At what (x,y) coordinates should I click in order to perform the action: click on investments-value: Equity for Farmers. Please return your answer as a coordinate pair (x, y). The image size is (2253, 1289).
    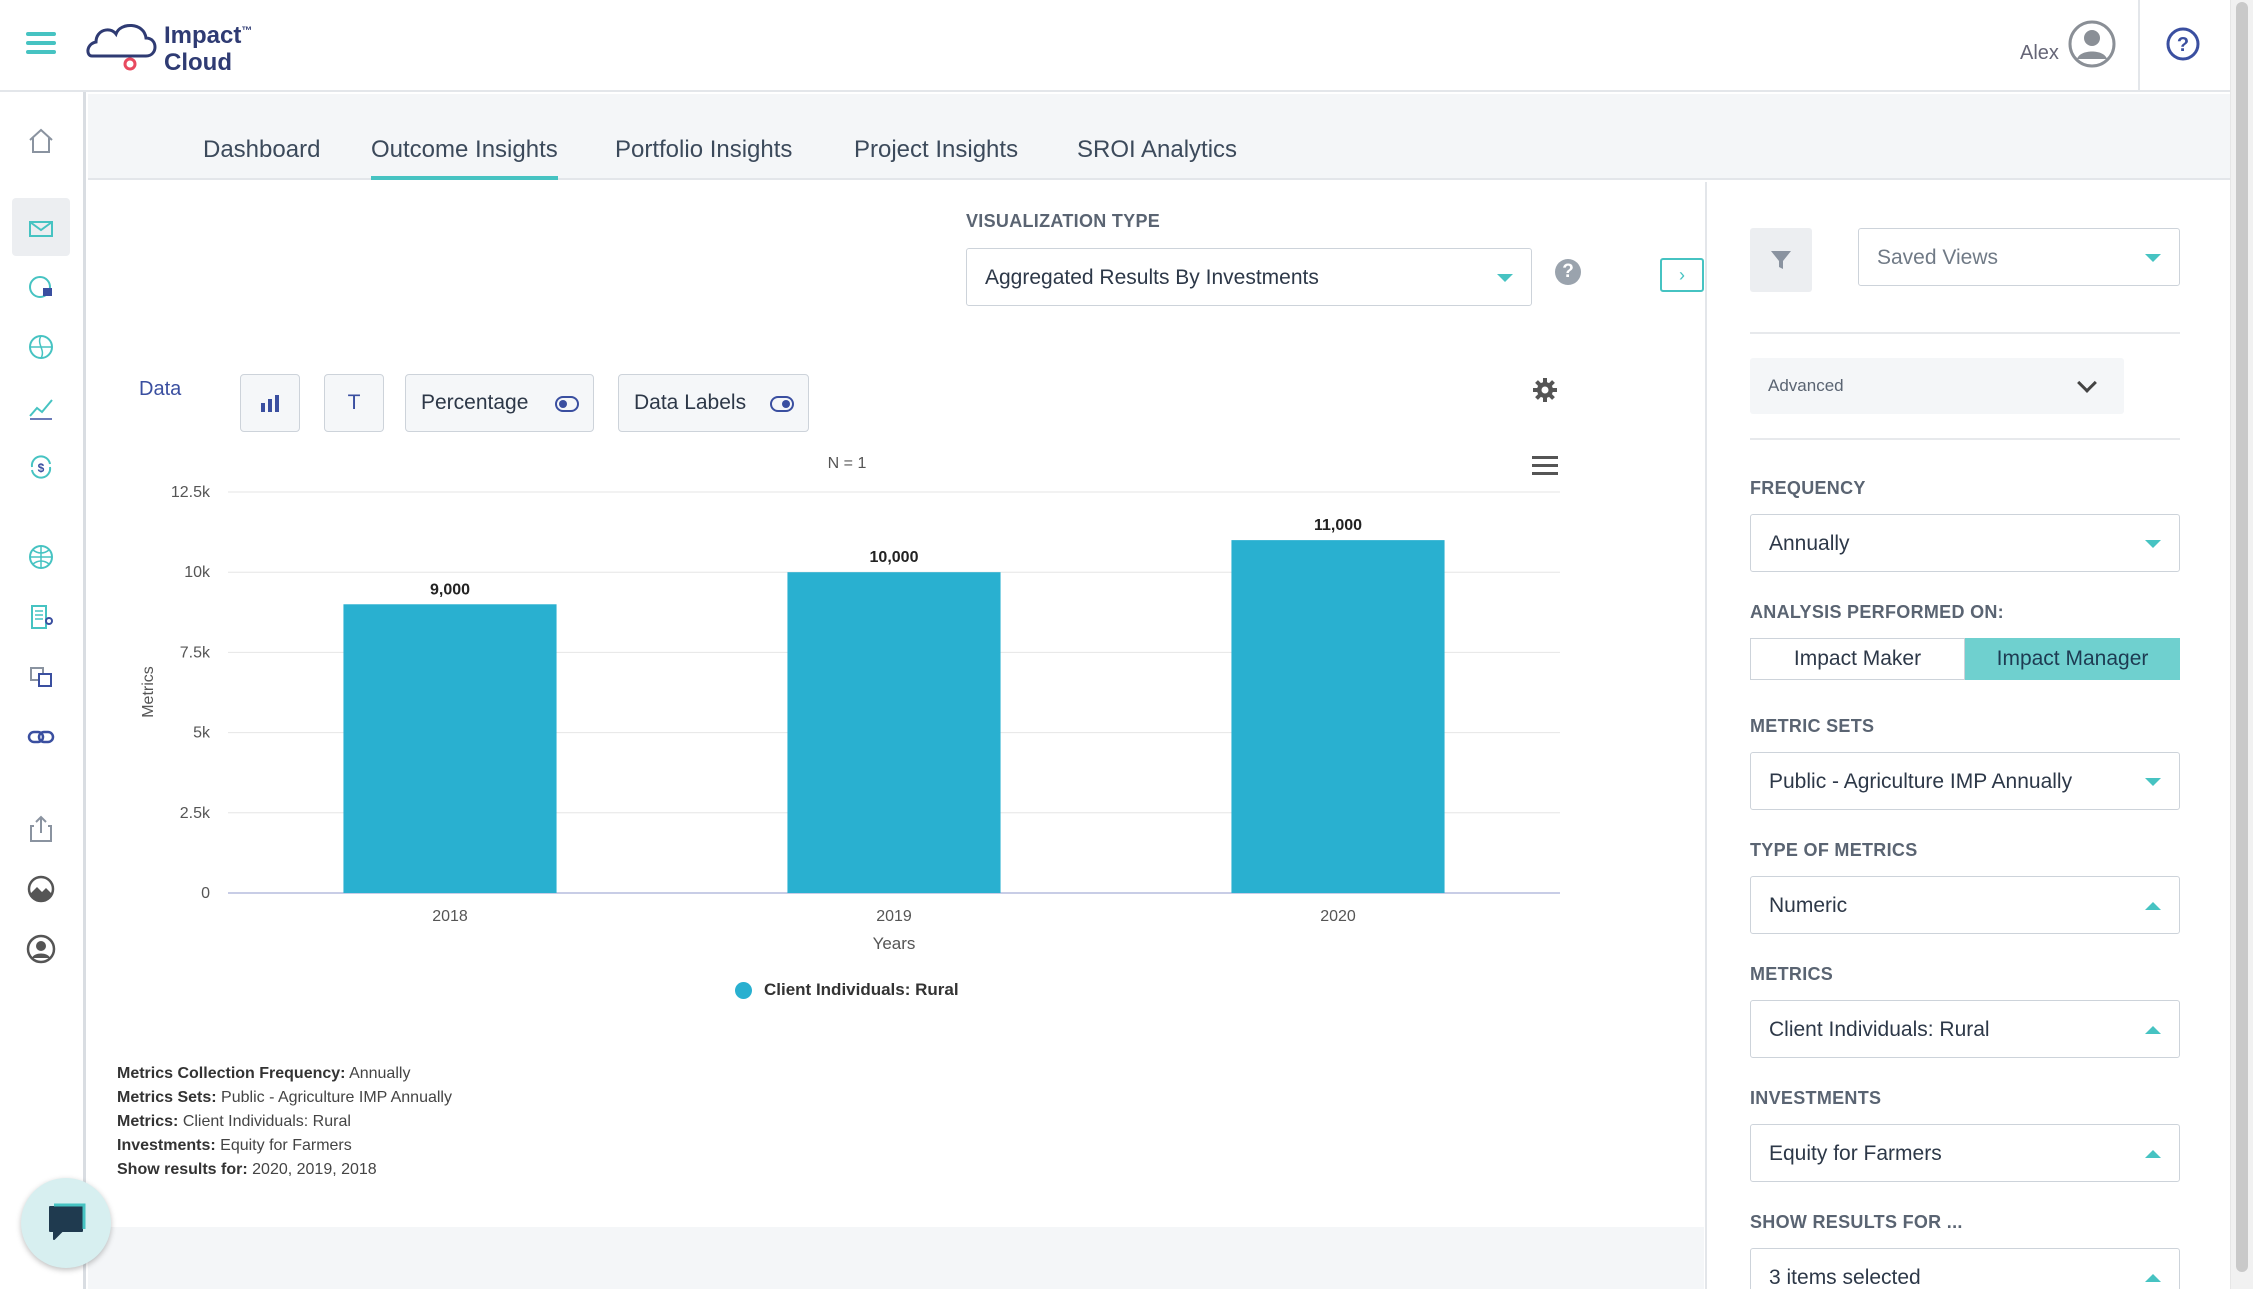
    Looking at the image, I should click on (1855, 1153).